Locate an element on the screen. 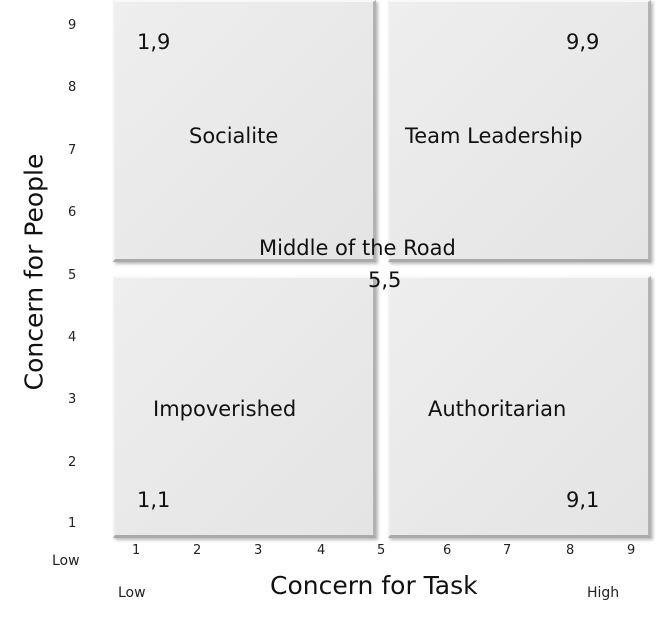 This screenshot has width=671, height=627. x-tick: 7 is located at coordinates (507, 550).